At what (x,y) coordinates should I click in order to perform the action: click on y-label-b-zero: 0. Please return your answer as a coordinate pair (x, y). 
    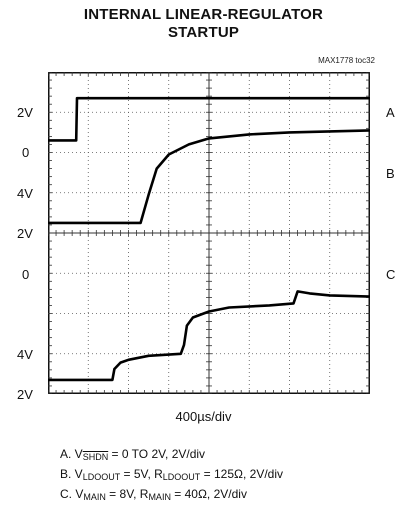
    Looking at the image, I should click on (26, 274).